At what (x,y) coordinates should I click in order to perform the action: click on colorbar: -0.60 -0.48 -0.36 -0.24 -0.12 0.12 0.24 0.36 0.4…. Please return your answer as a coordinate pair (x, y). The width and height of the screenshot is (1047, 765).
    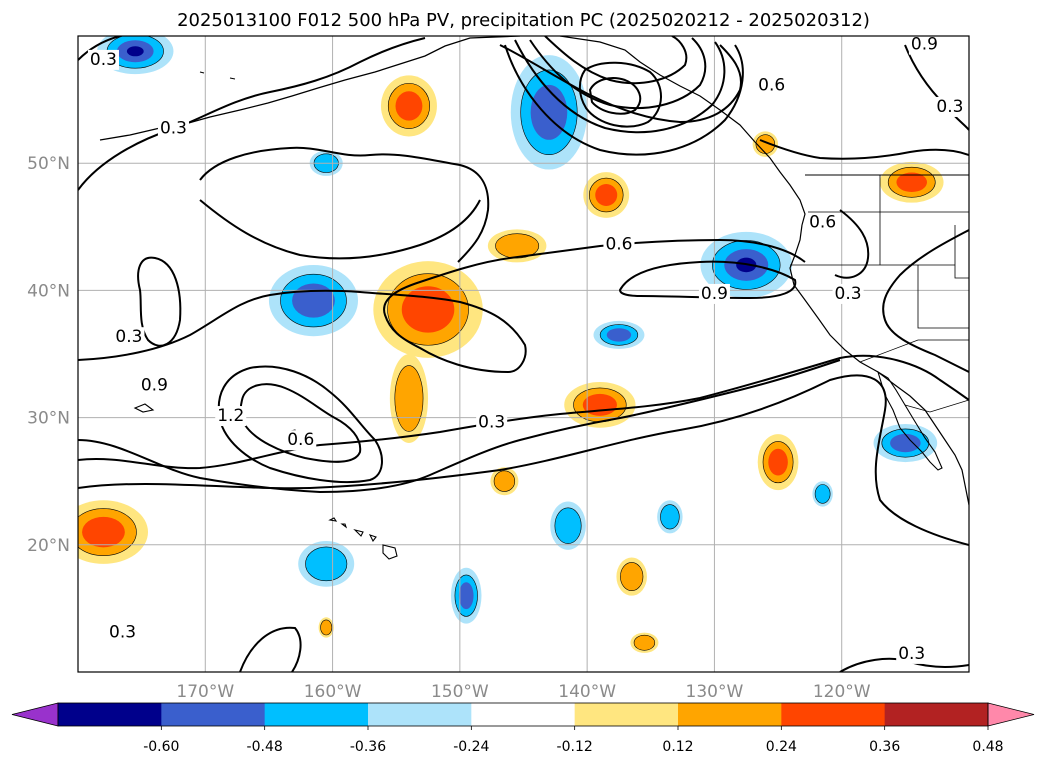
    Looking at the image, I should click on (523, 728).